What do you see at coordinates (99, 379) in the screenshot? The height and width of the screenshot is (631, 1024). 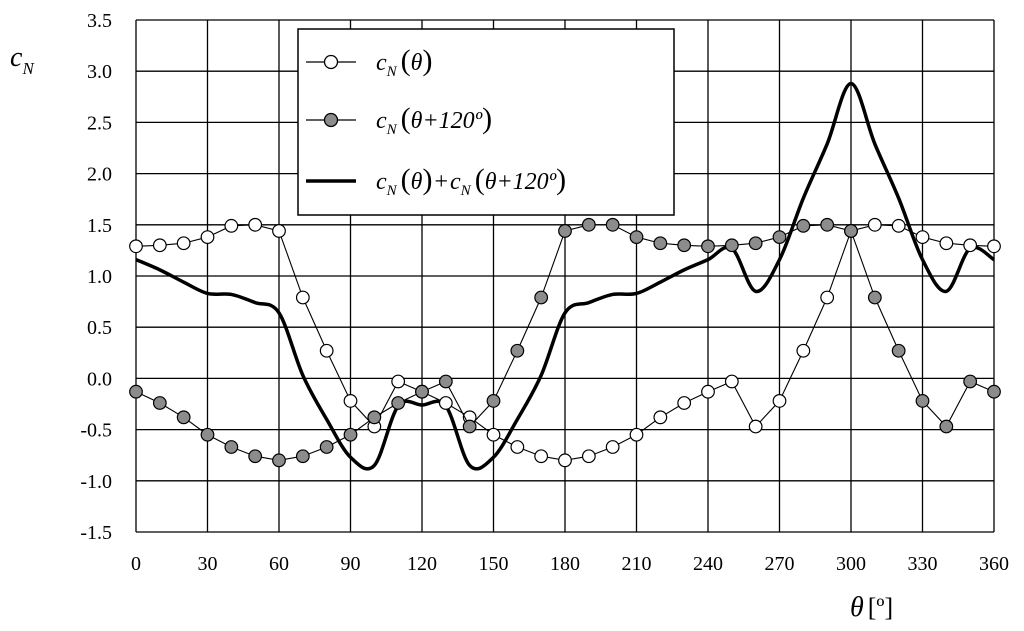 I see `y-tick-label: 0.0` at bounding box center [99, 379].